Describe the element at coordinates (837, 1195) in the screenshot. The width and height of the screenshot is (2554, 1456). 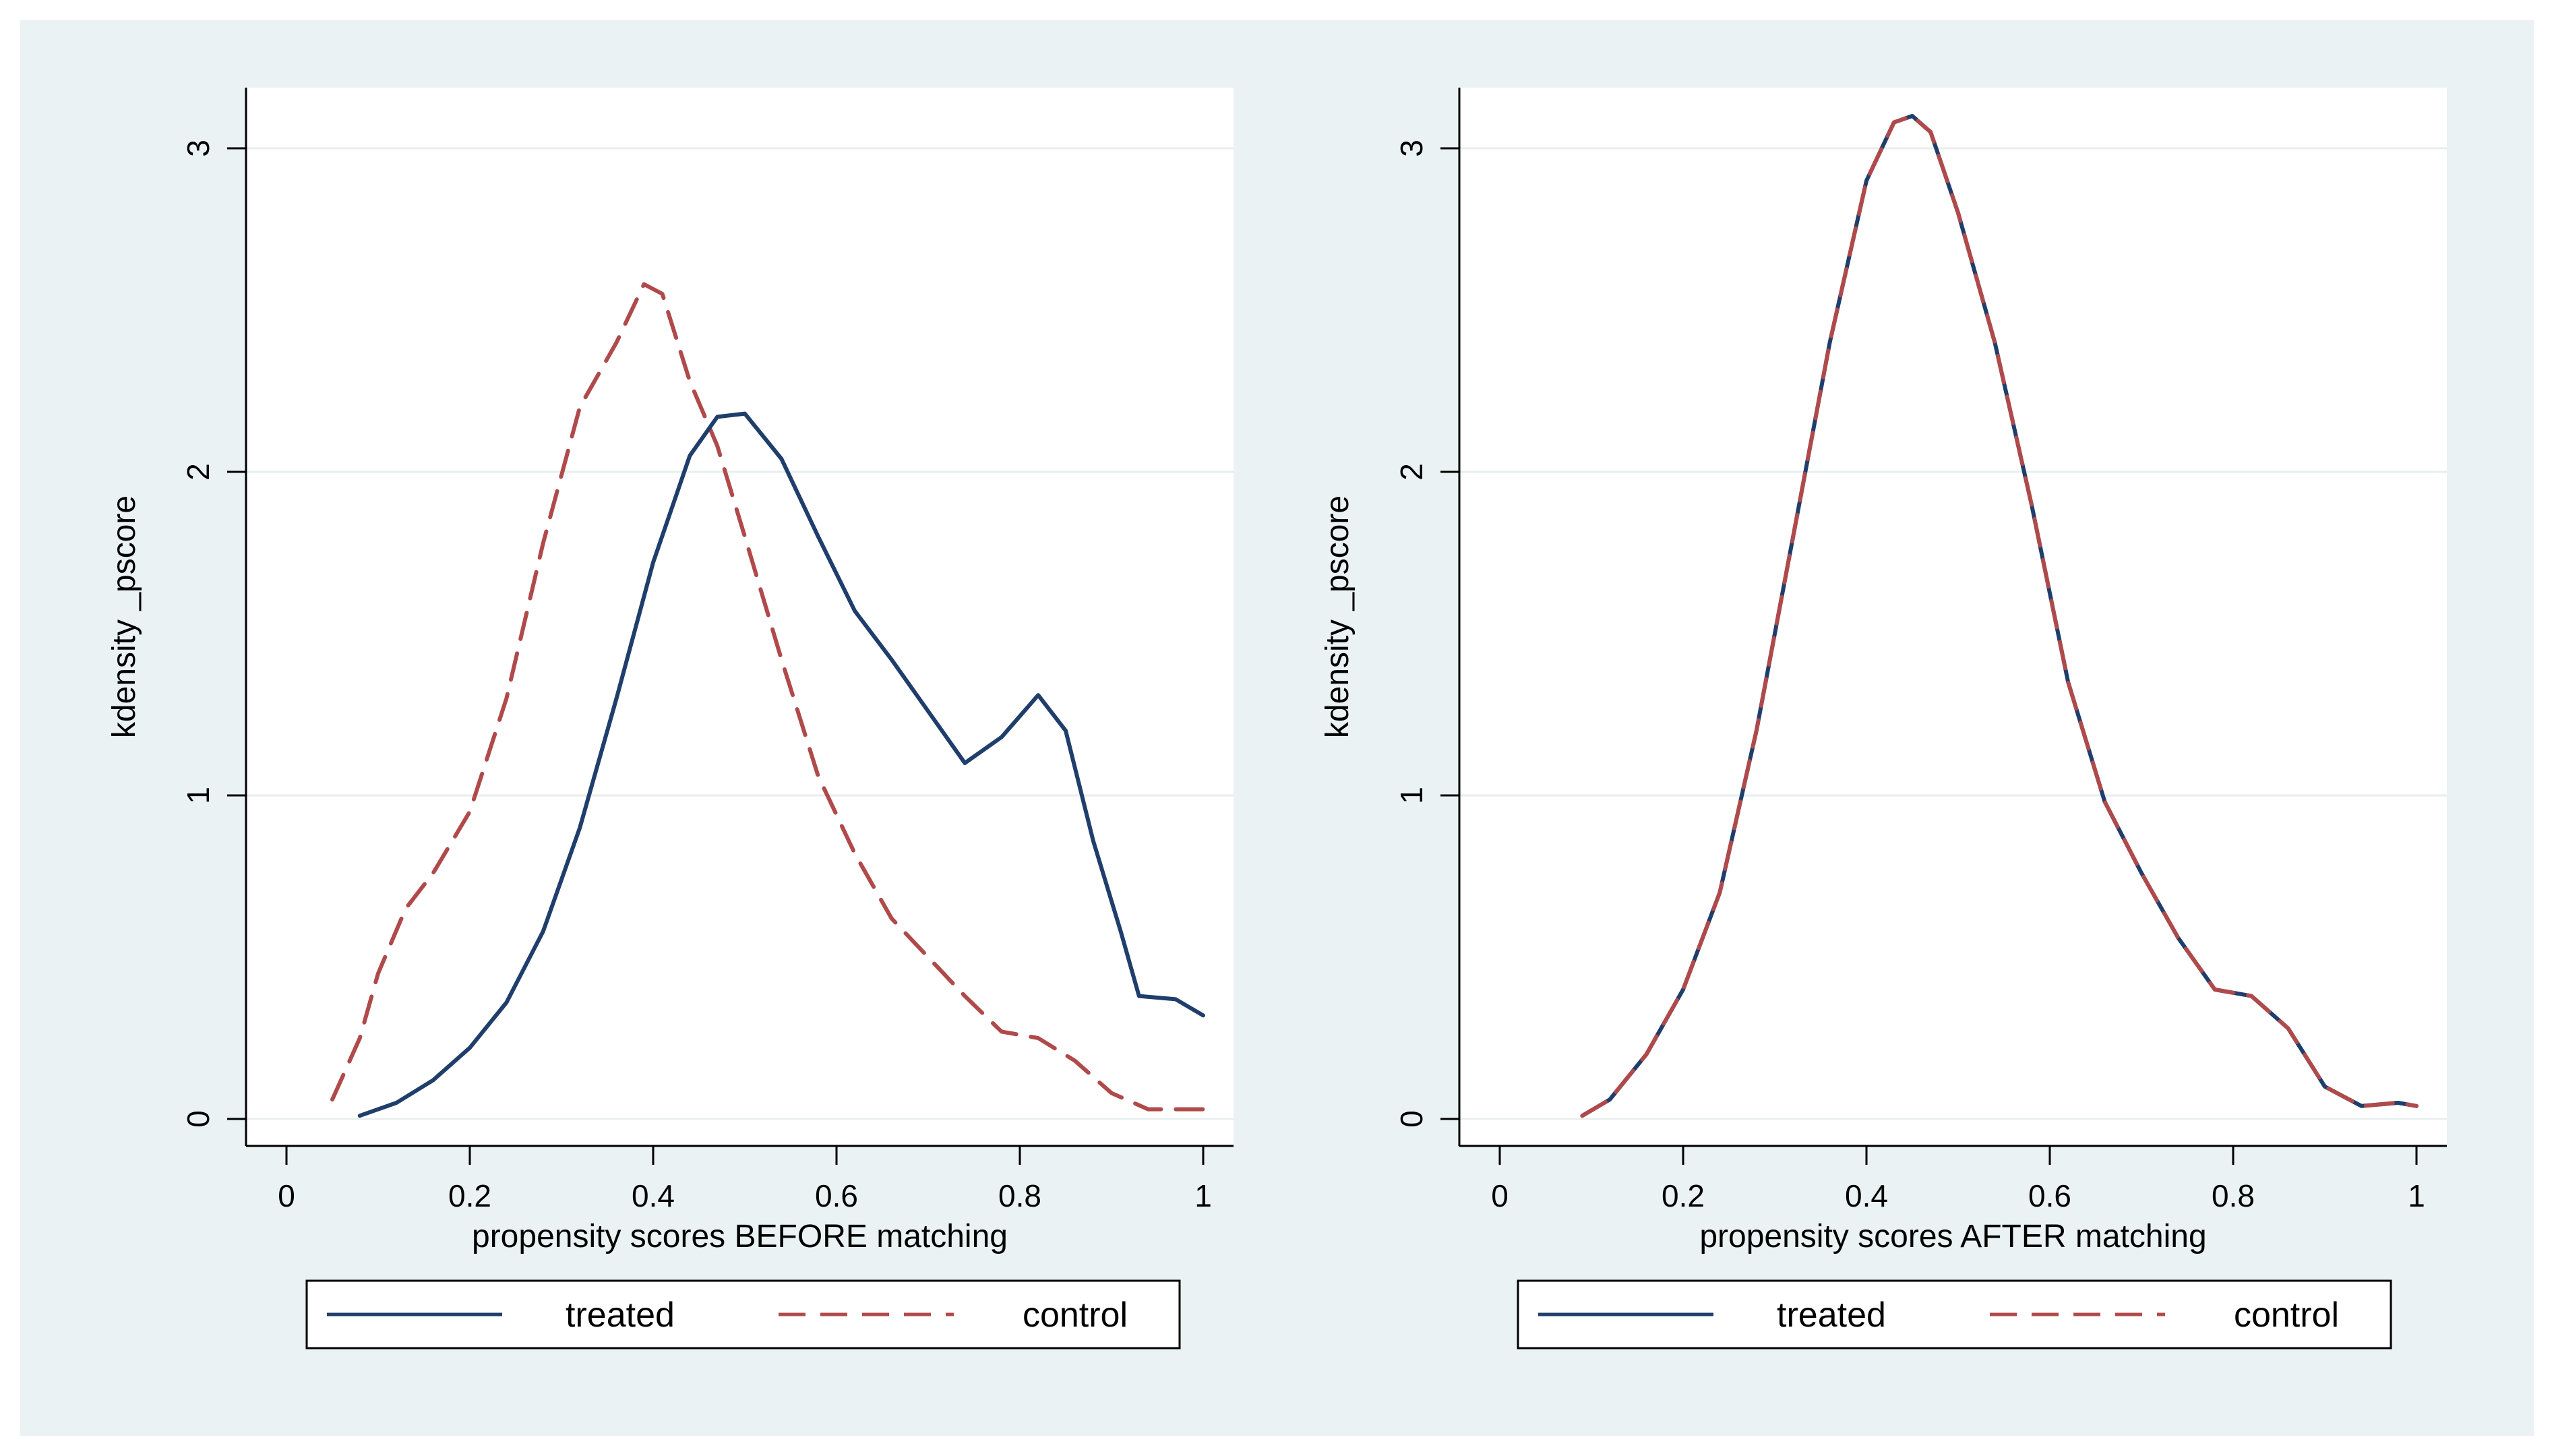
I see `left-x-tick-label: 0.6` at that location.